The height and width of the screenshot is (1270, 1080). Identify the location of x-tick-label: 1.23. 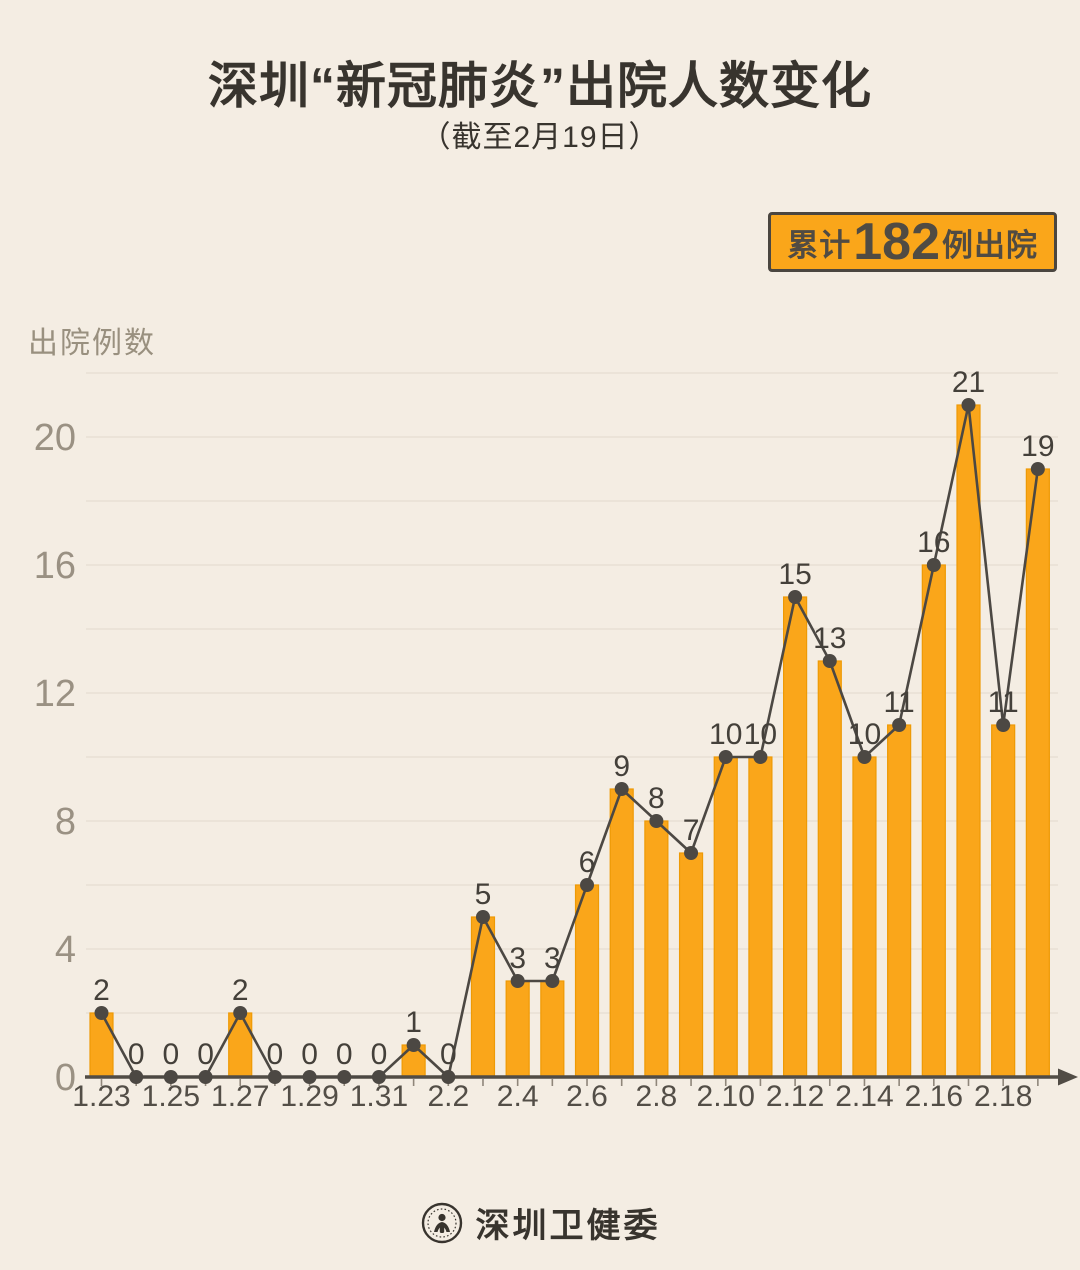
(101, 1096).